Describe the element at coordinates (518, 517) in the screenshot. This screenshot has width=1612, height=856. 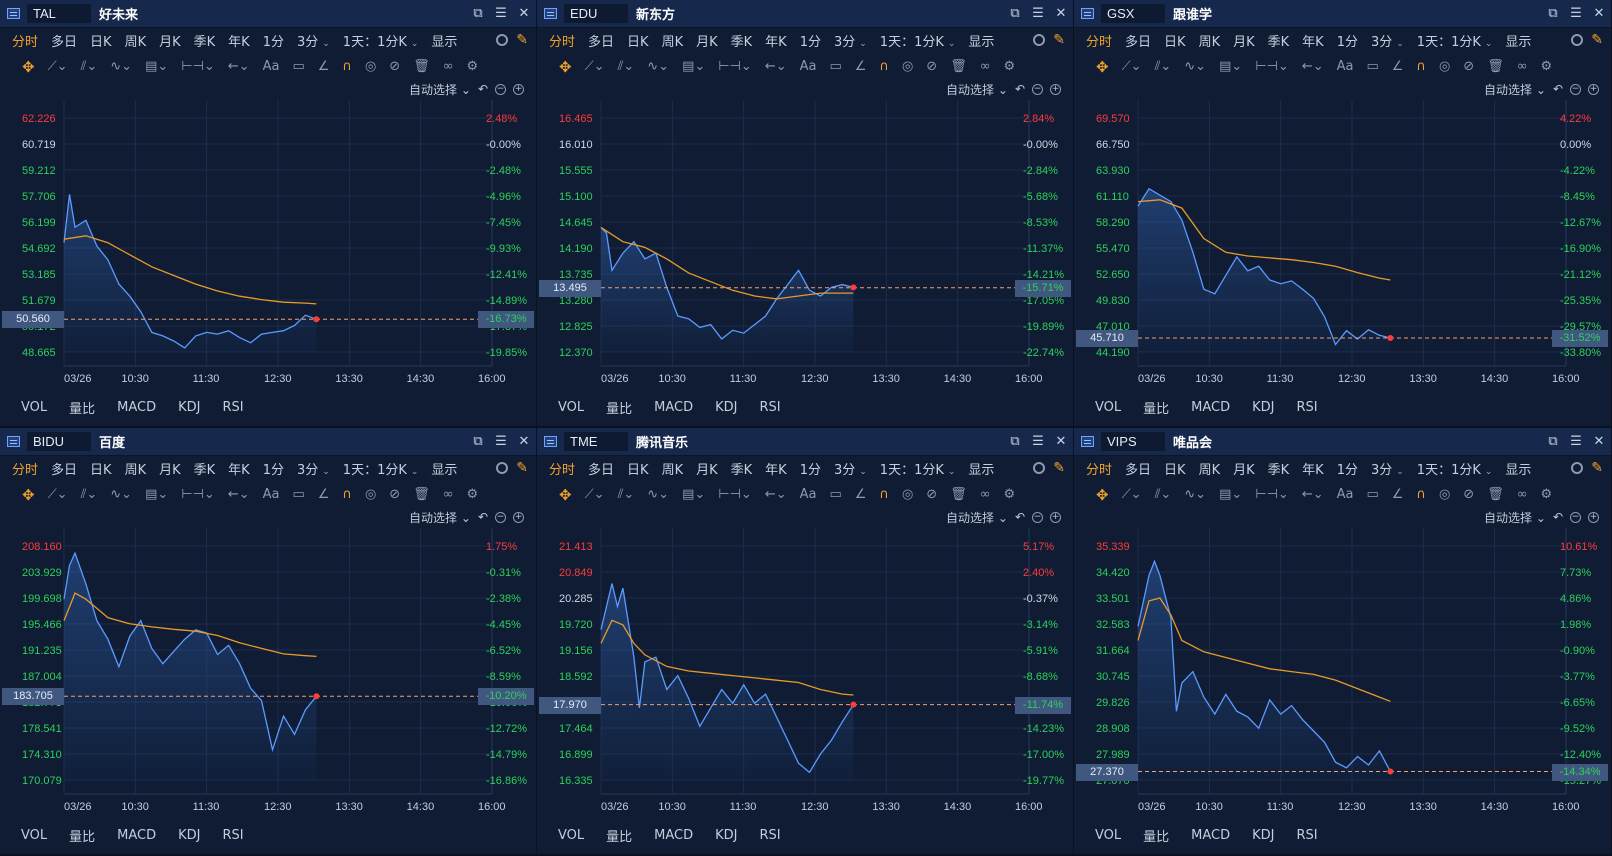
I see `zoom-in-icon: +` at that location.